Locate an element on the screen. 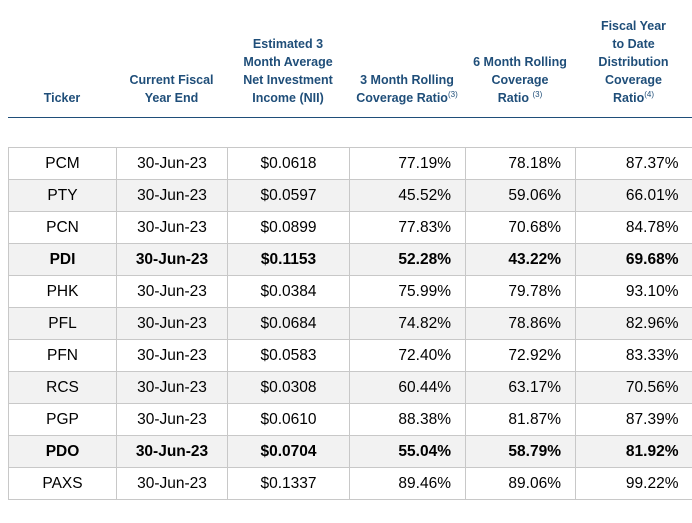 This screenshot has width=692, height=523. table-row: PTY 30-Jun-23 $0.0597 45.52% 59.06% 66.01% is located at coordinates (350, 195).